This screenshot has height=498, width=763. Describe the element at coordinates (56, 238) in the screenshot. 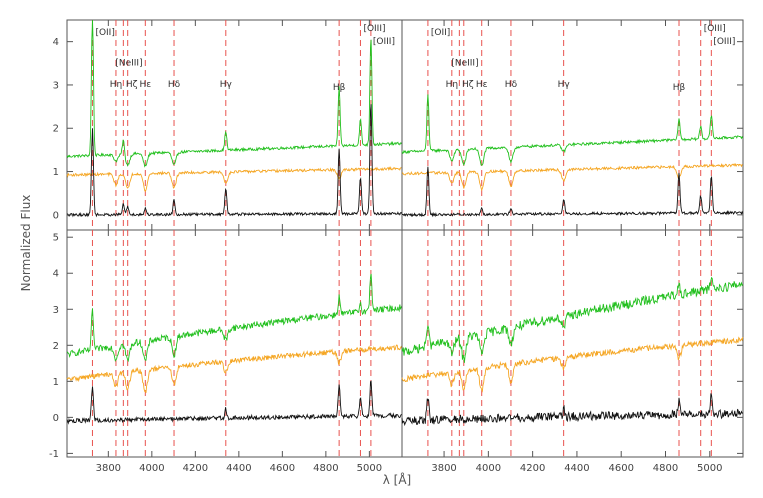

I see `y-tick-label: 5` at that location.